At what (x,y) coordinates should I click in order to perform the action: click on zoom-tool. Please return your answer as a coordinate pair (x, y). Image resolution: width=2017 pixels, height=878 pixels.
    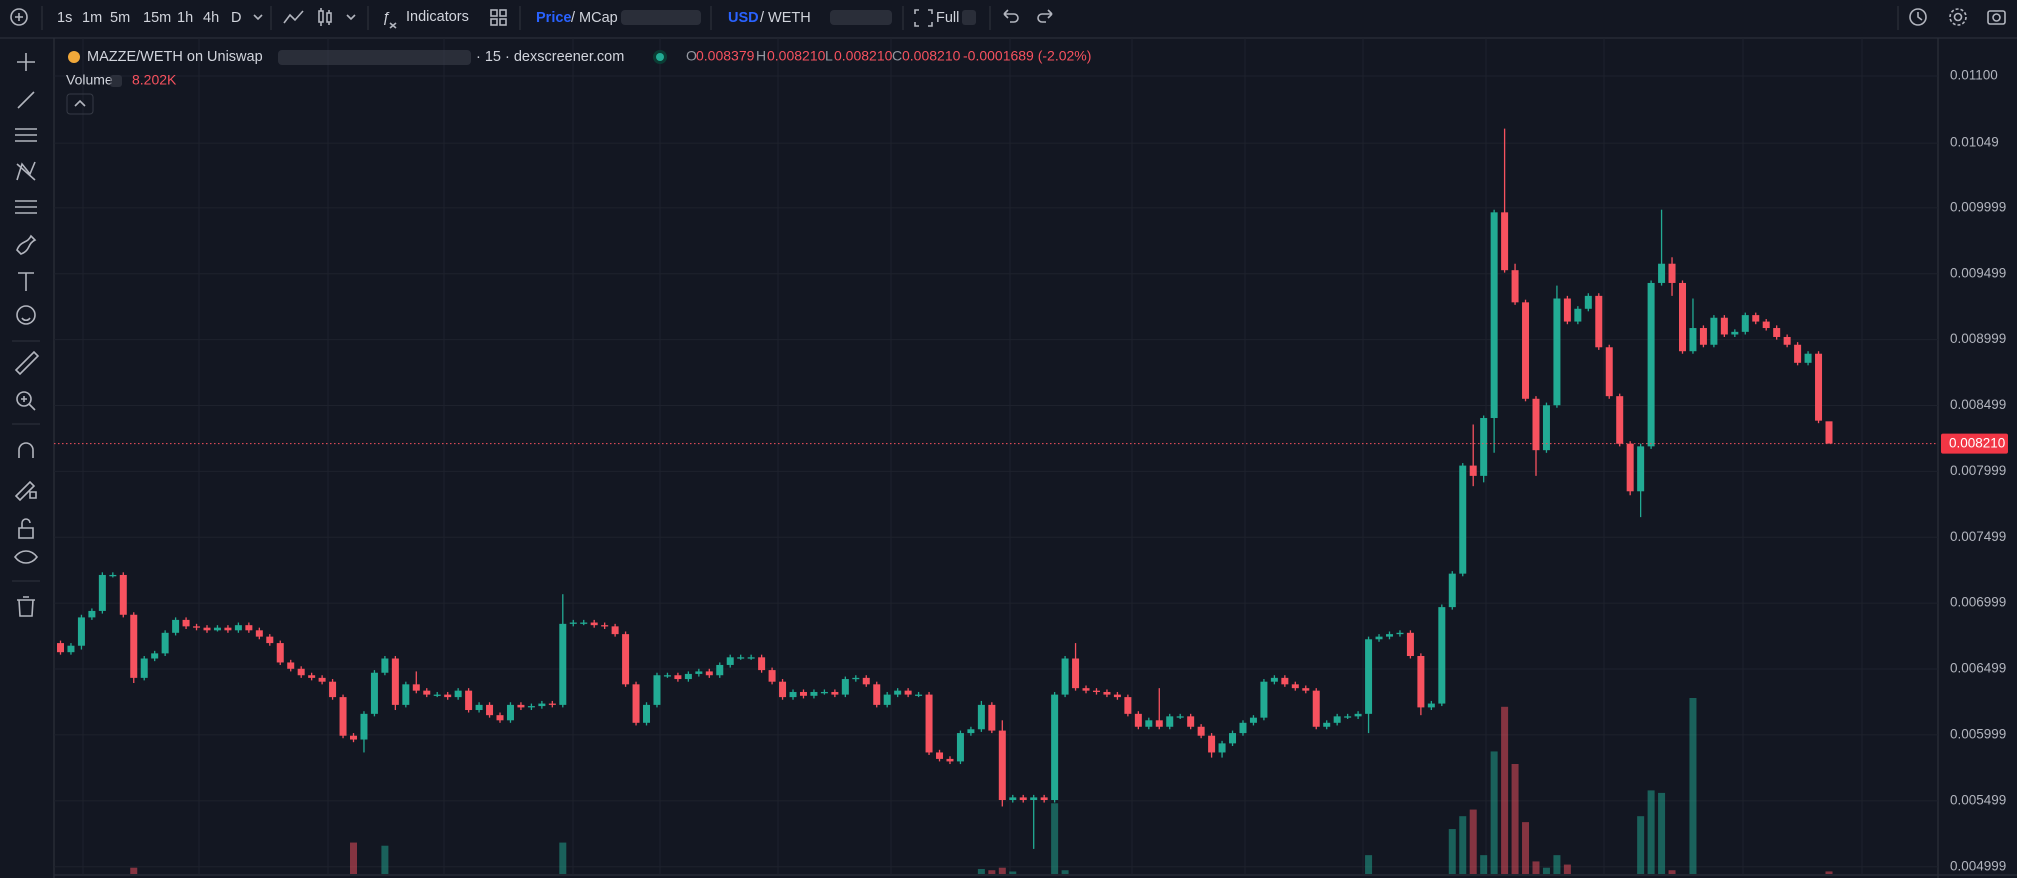
    Looking at the image, I should click on (26, 401).